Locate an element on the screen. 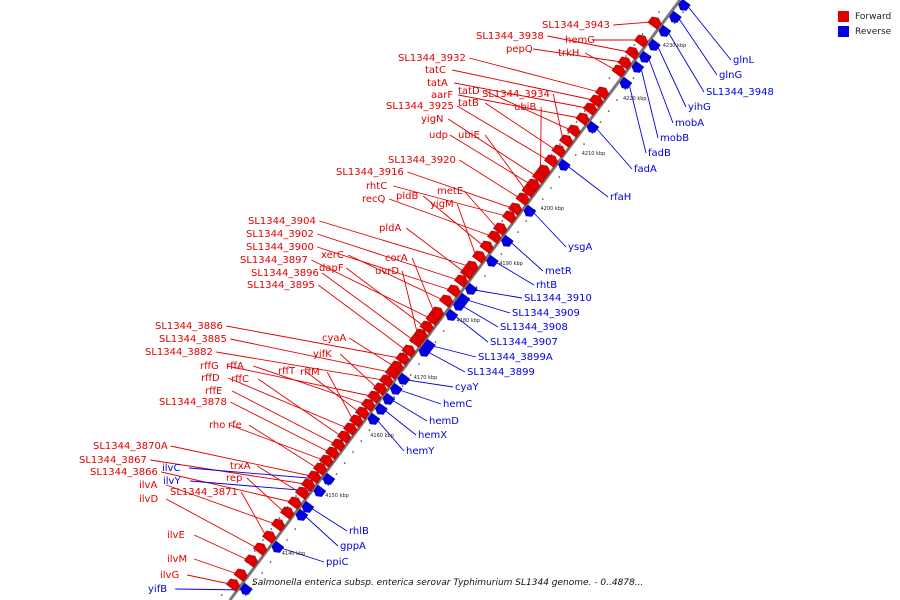 The image size is (900, 600). gene-recQ-glyph is located at coordinates (494, 236).